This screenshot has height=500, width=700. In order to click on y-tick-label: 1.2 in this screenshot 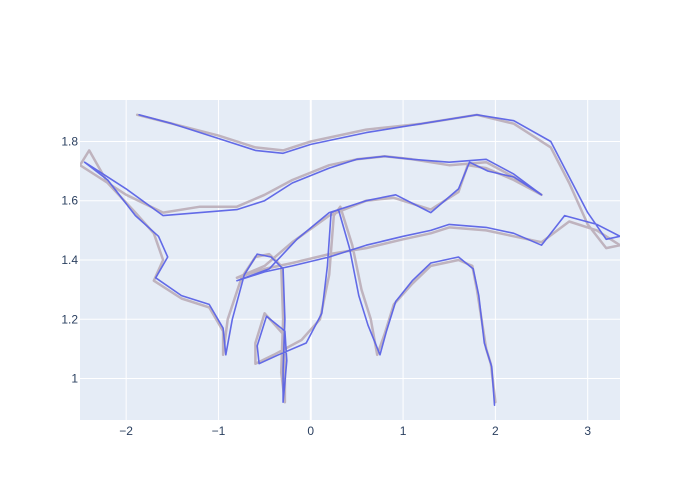, I will do `click(69, 319)`.